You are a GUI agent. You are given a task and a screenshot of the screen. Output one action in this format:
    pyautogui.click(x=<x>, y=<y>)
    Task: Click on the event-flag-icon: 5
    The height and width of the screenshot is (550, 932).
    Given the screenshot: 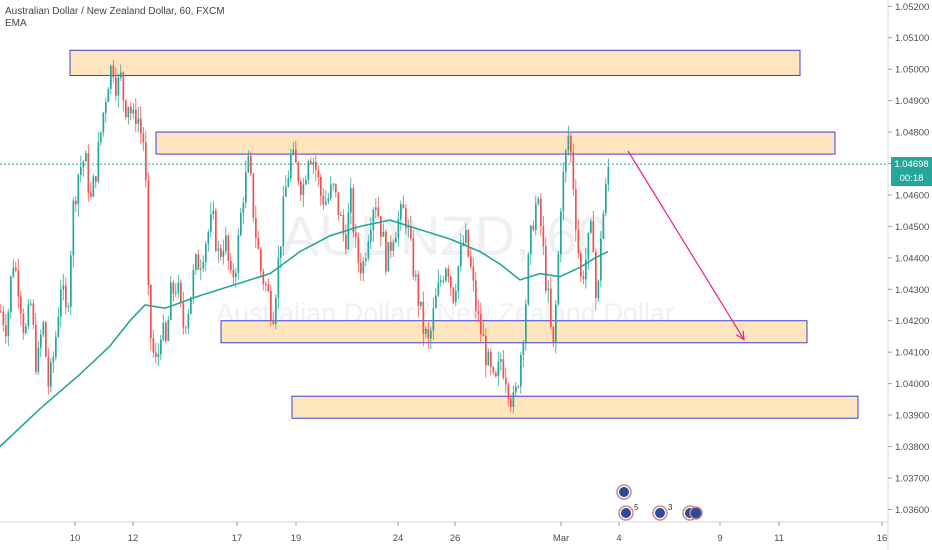 What is the action you would take?
    pyautogui.click(x=628, y=512)
    